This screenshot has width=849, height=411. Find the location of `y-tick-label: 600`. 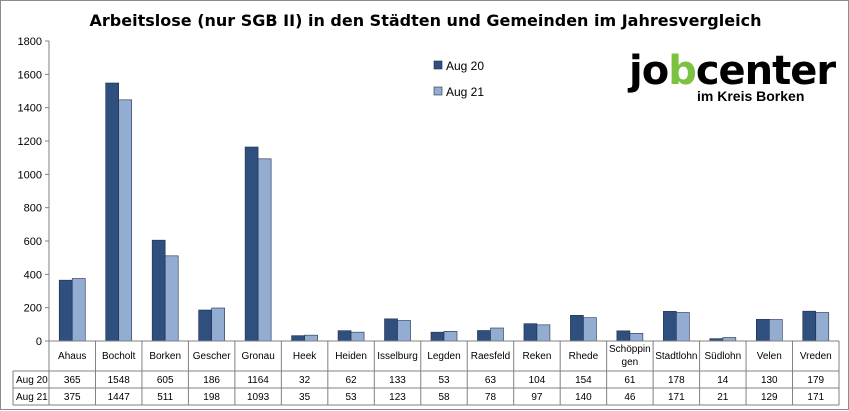

y-tick-label: 600 is located at coordinates (33, 242).